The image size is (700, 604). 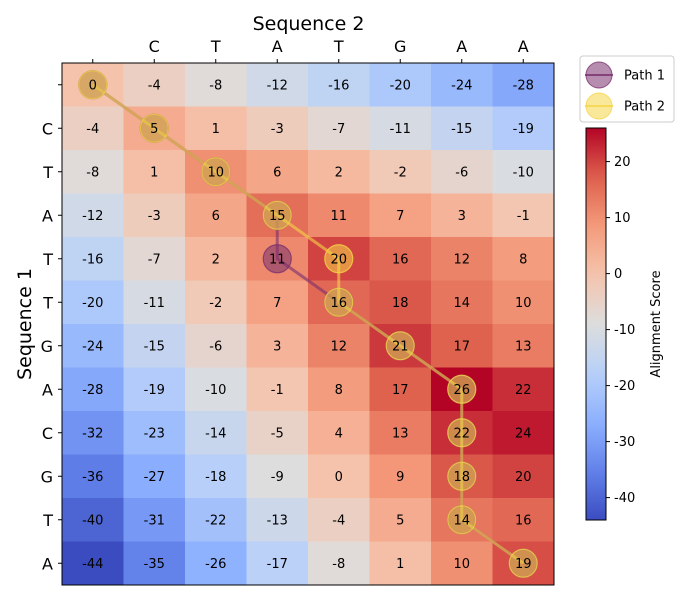 I want to click on cell-value-label: 6, so click(x=216, y=216).